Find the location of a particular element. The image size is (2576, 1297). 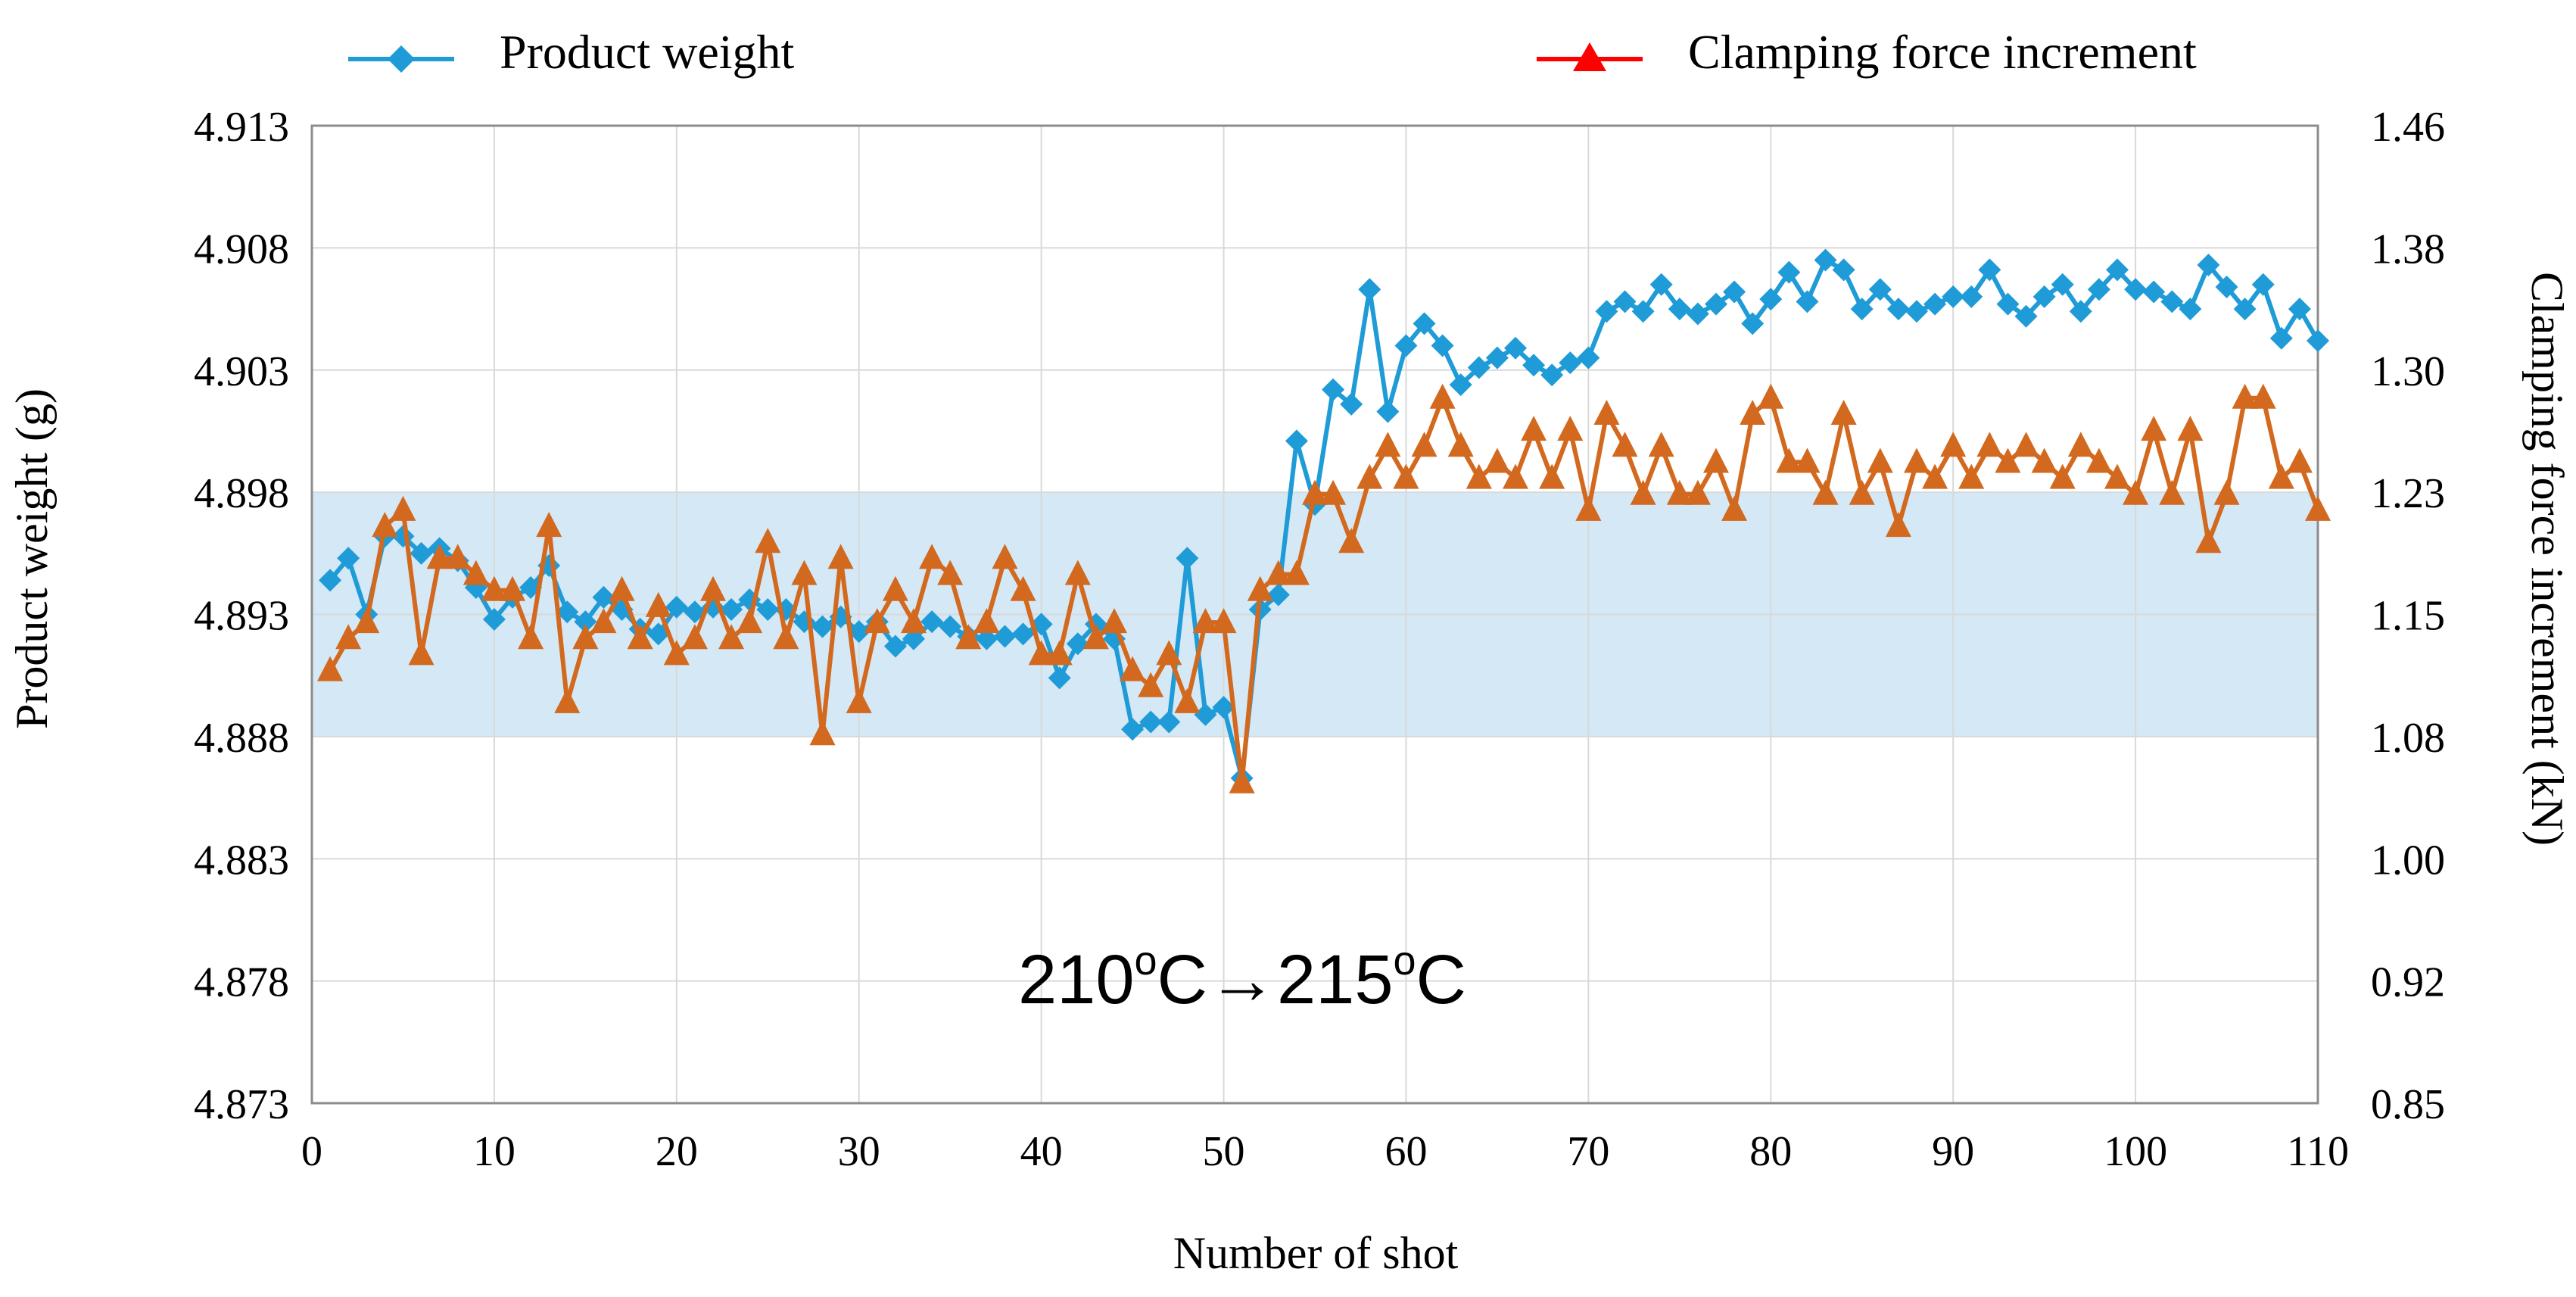

y-left-tick-label: 4.893 is located at coordinates (241, 617).